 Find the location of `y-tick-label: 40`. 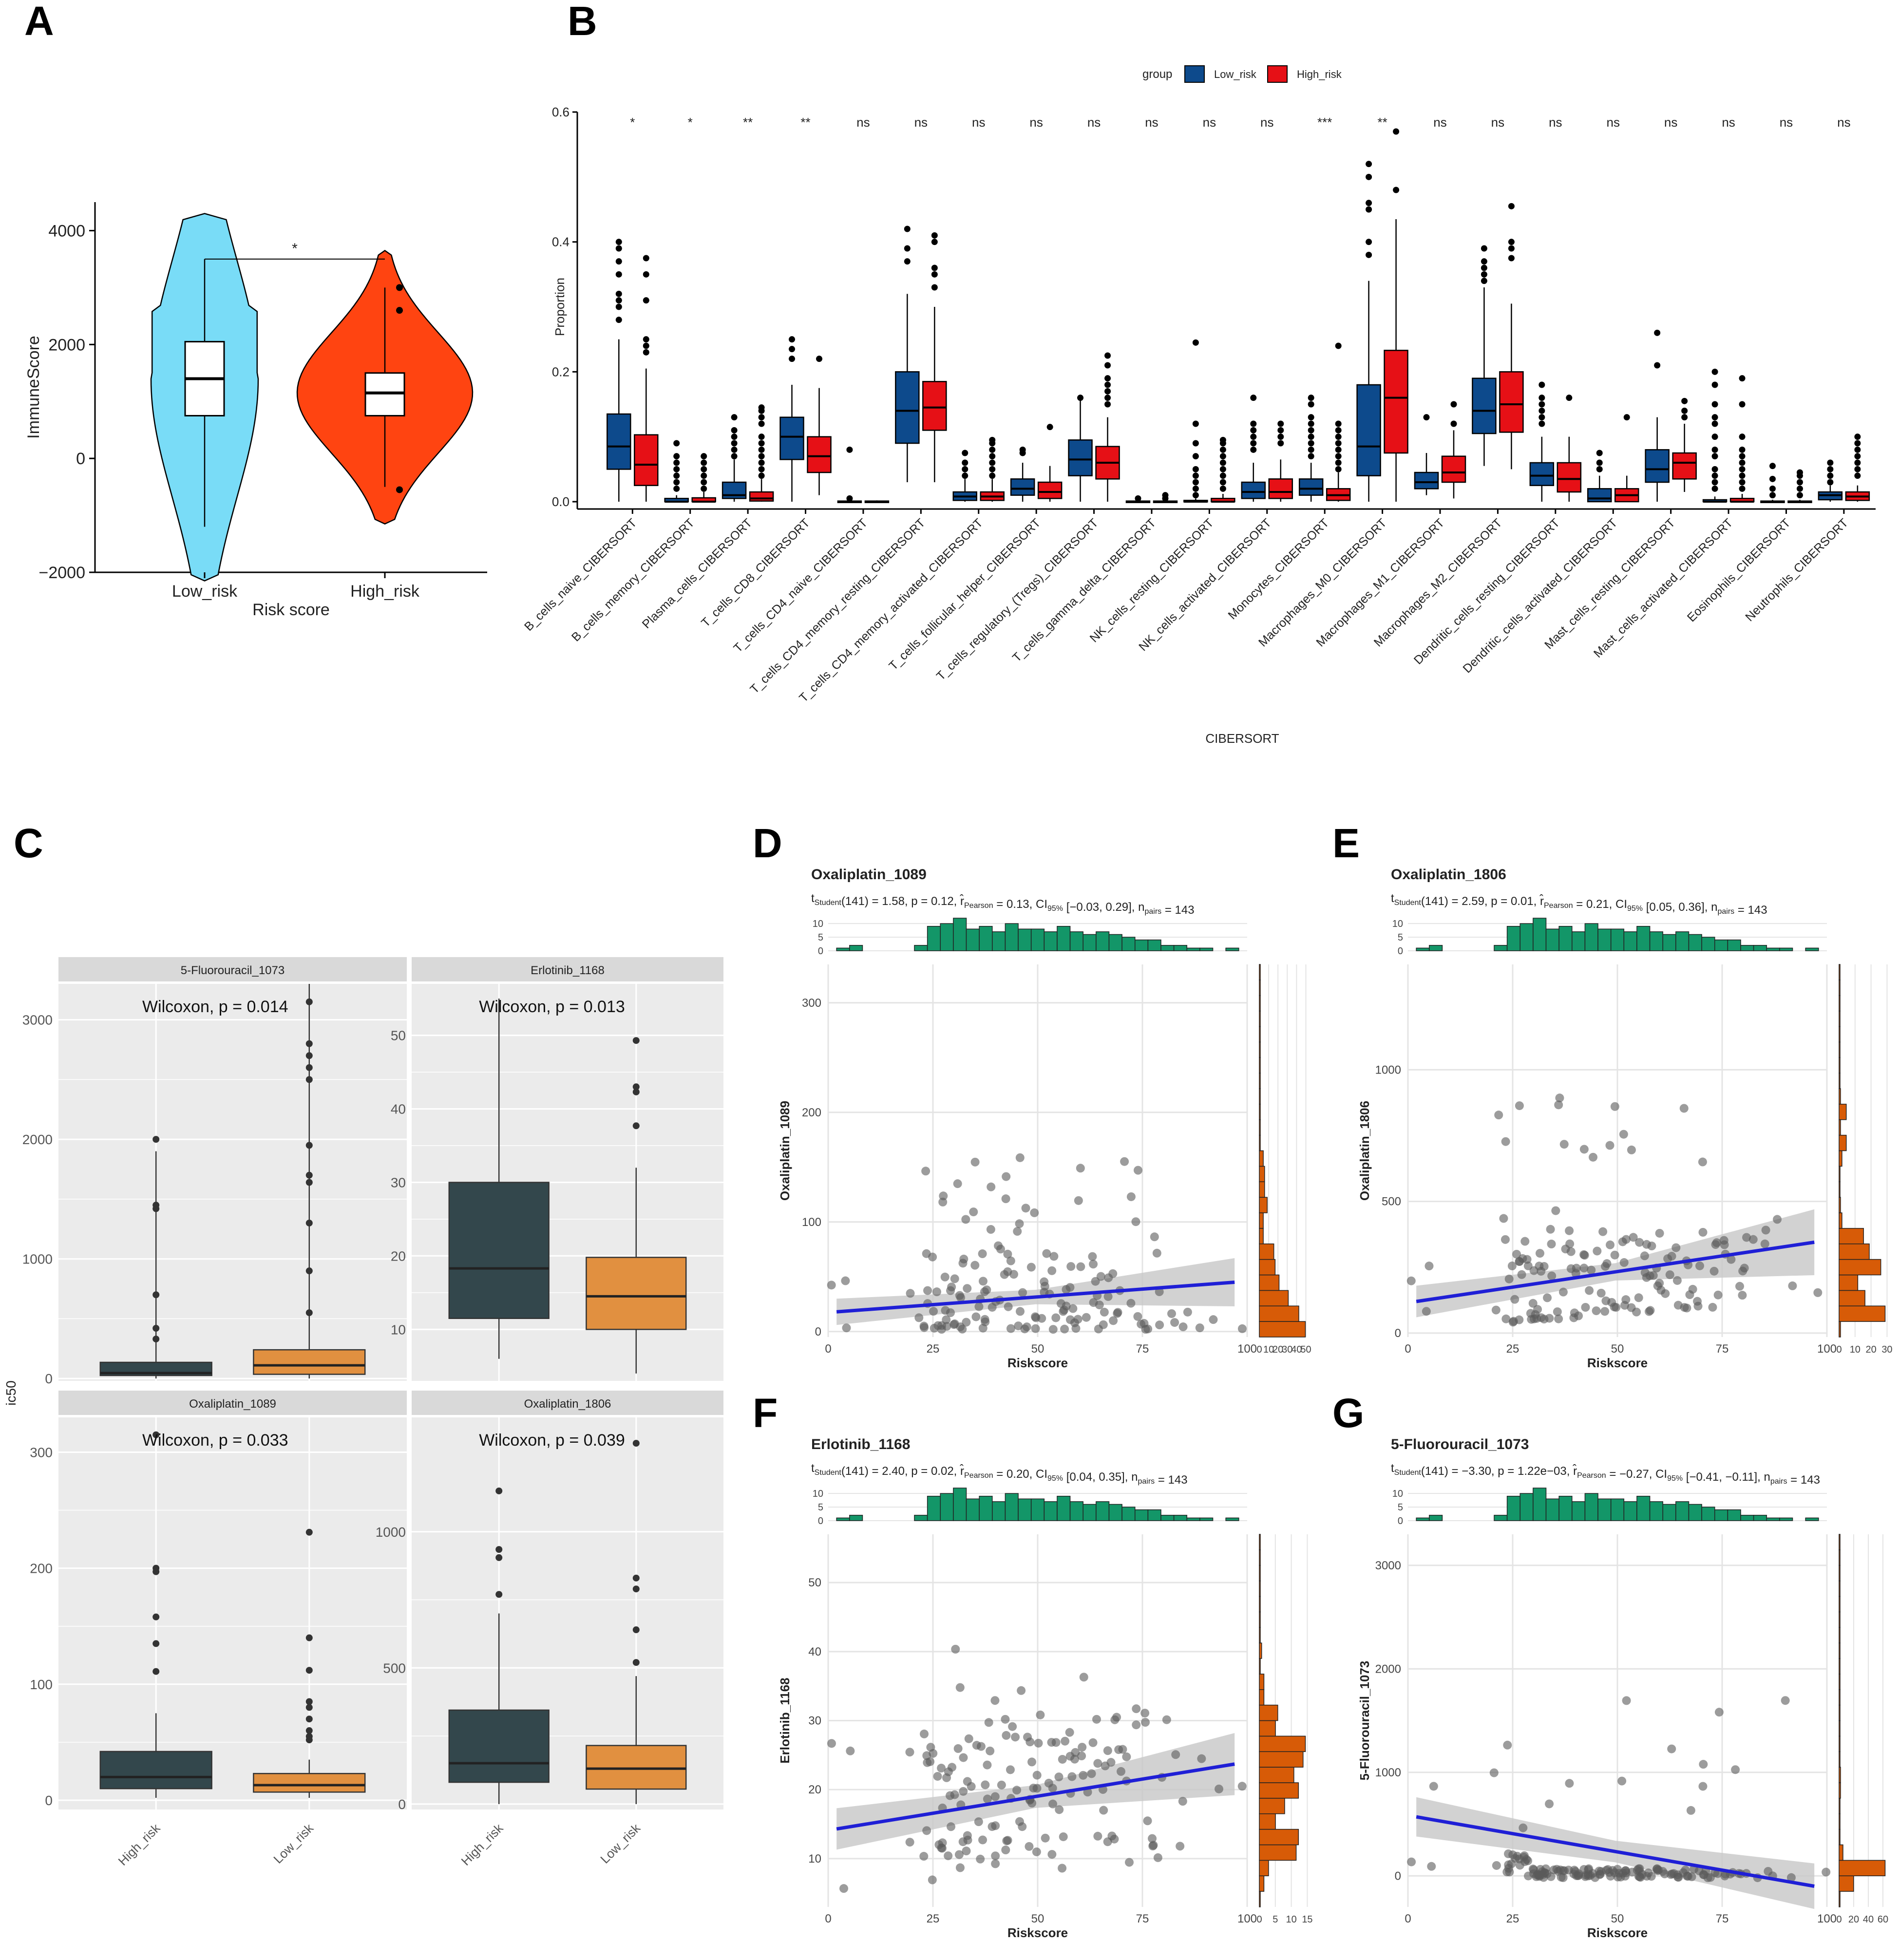

y-tick-label: 40 is located at coordinates (814, 1652).